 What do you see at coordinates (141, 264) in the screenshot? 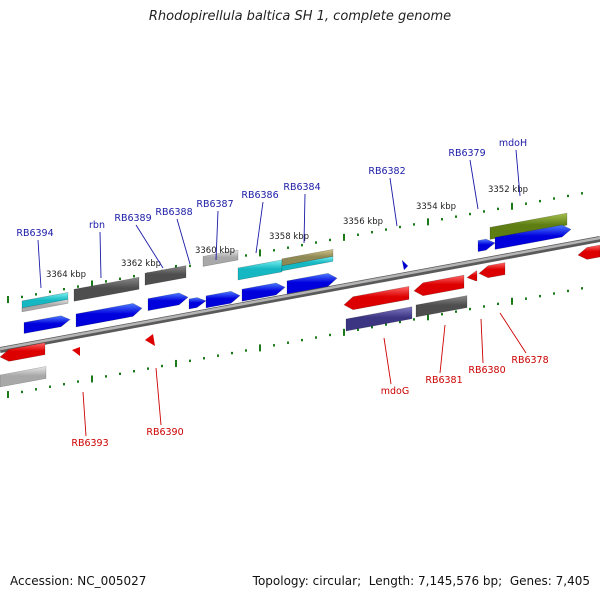
I see `scale-label: 3362 kbp` at bounding box center [141, 264].